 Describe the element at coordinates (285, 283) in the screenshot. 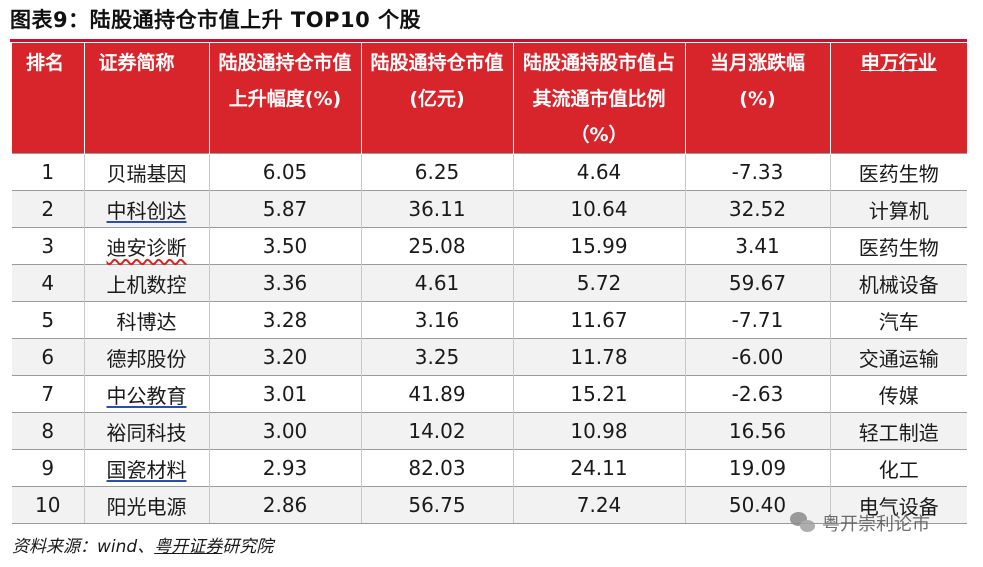

I see `holding-rise-cell: 3.36` at that location.